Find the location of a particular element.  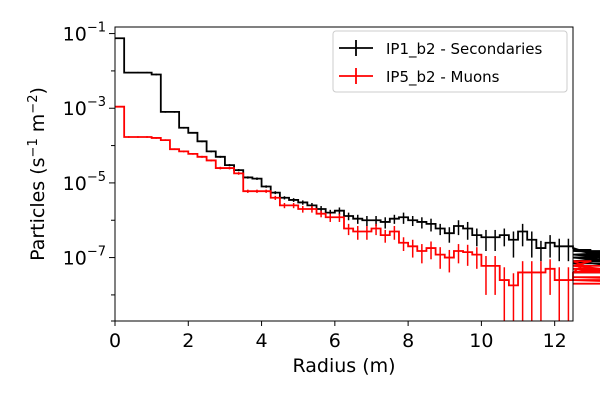

x-tick-label: 6 is located at coordinates (335, 341).